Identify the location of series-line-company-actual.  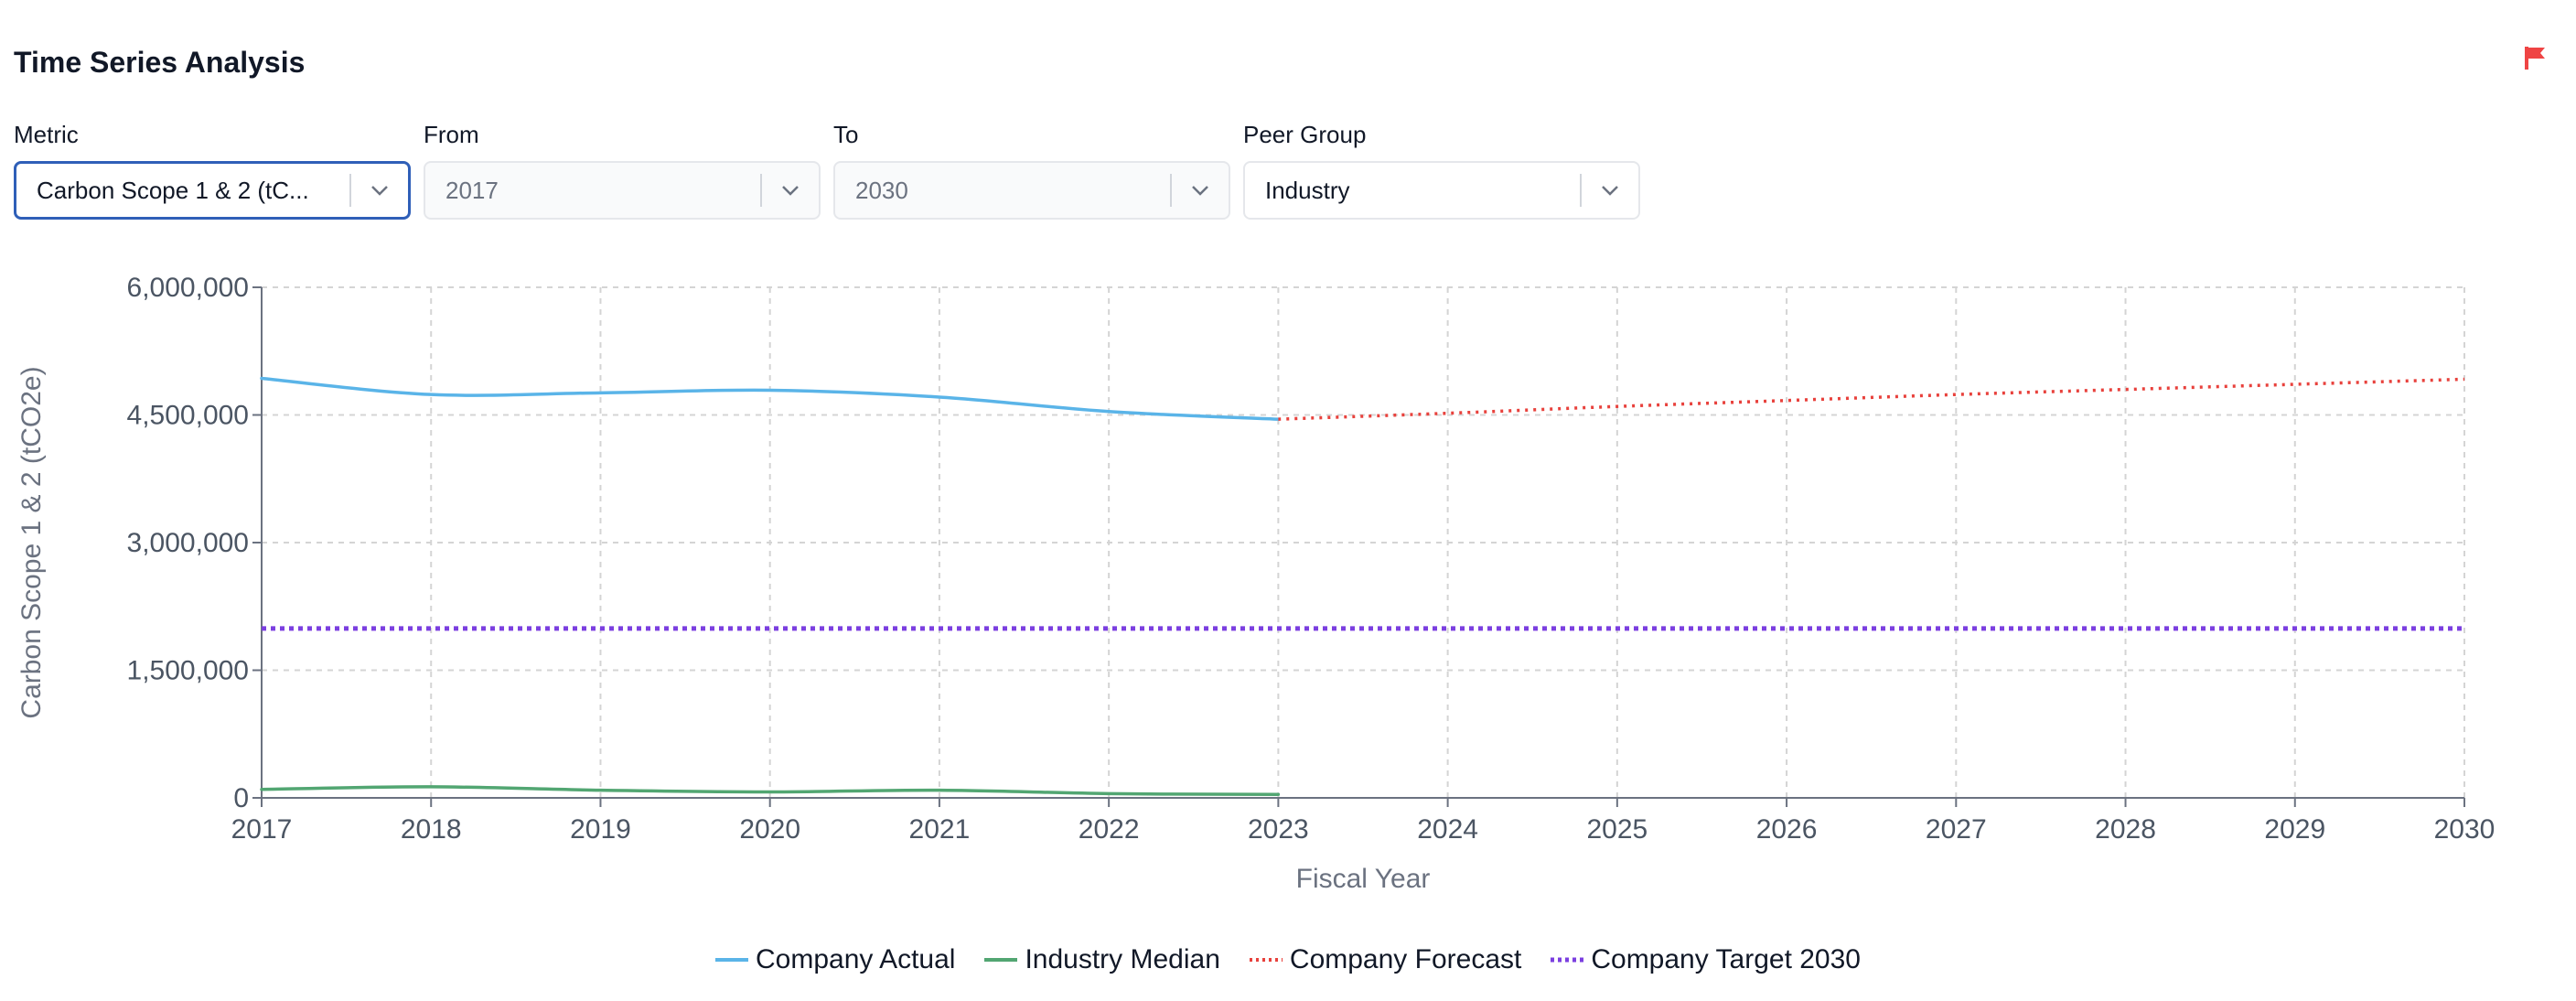
(771, 399).